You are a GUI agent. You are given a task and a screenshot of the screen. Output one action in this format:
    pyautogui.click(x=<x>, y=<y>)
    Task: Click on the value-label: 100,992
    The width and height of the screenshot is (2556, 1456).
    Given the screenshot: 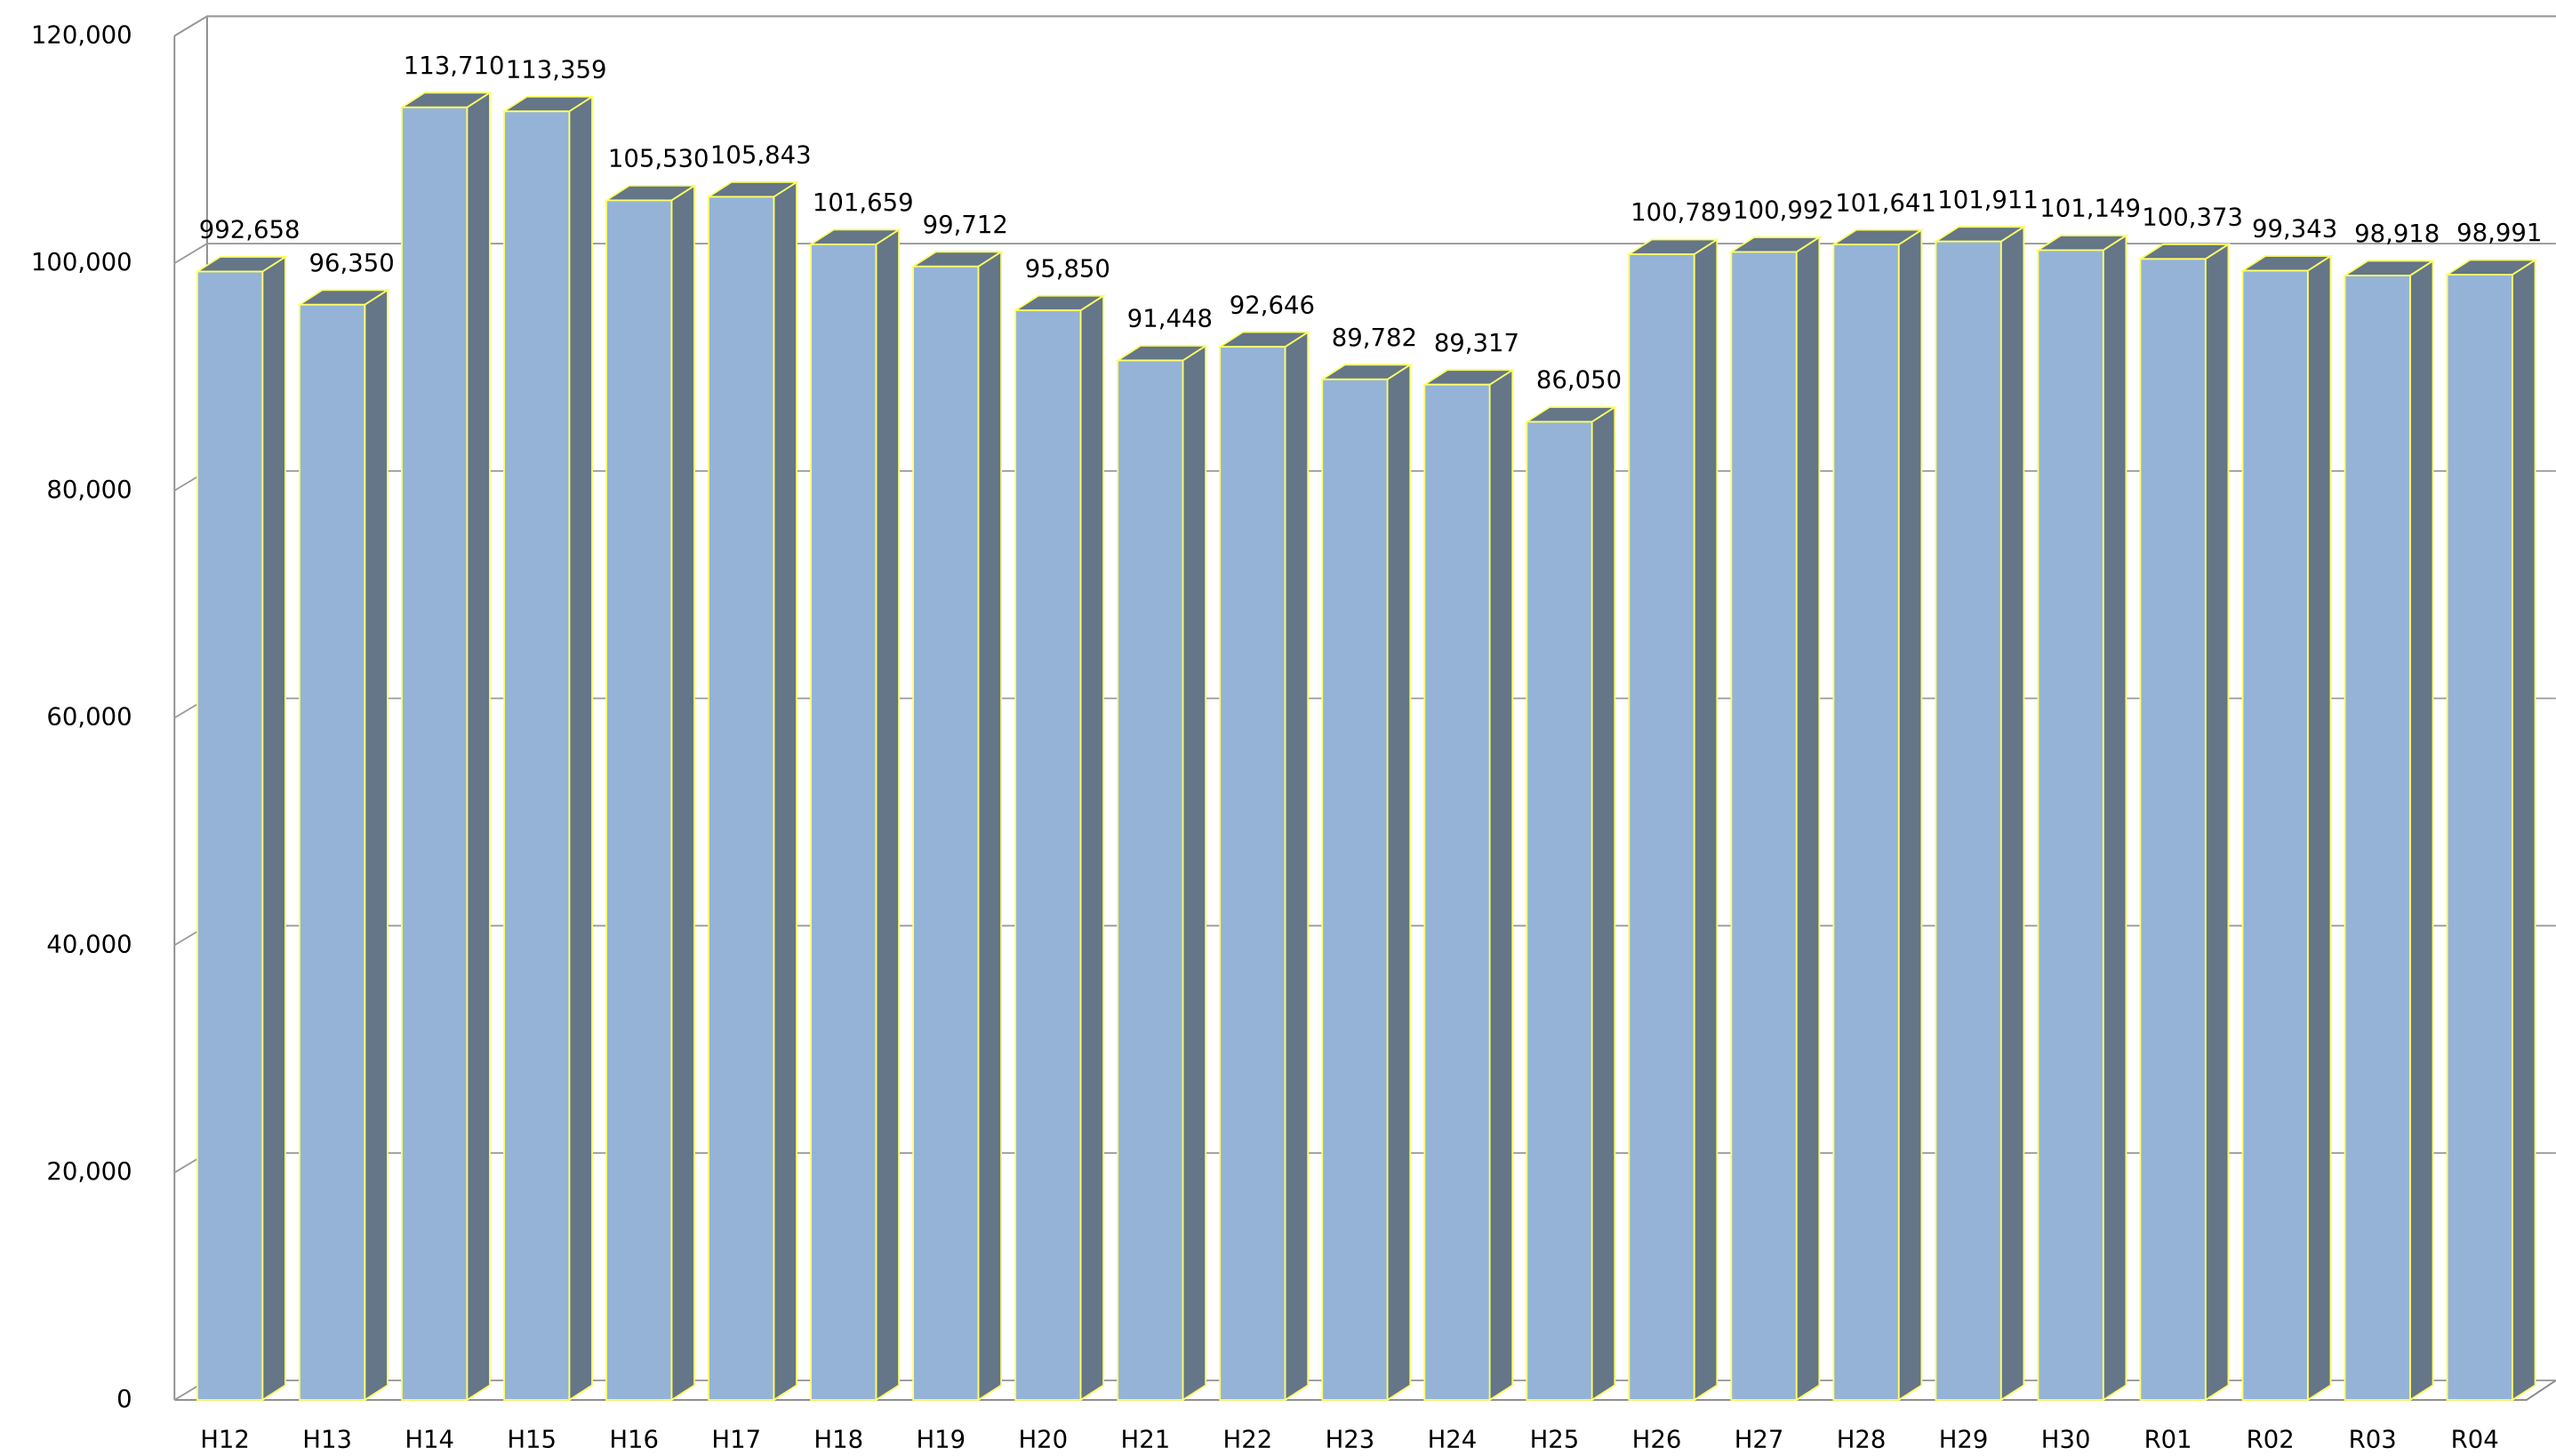 What is the action you would take?
    pyautogui.click(x=1783, y=210)
    